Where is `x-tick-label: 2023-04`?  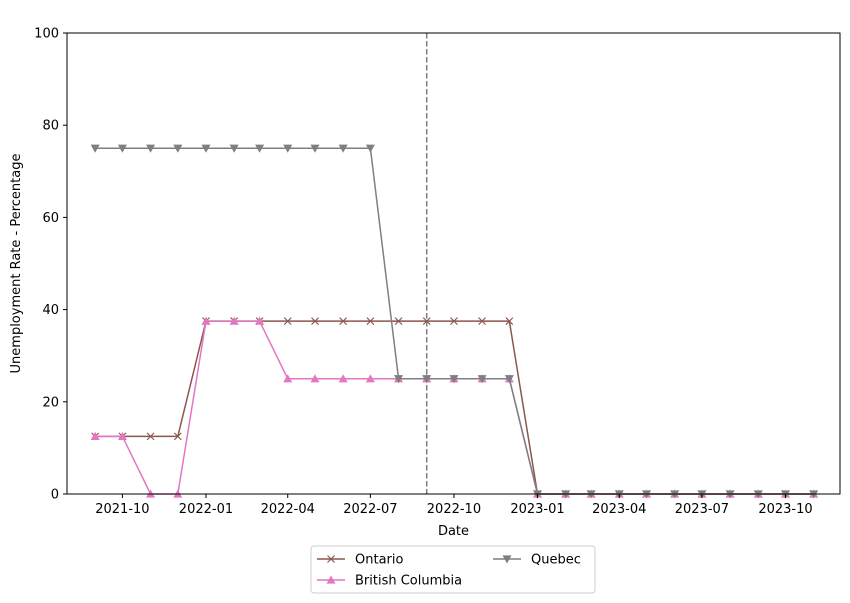 x-tick-label: 2023-04 is located at coordinates (619, 509).